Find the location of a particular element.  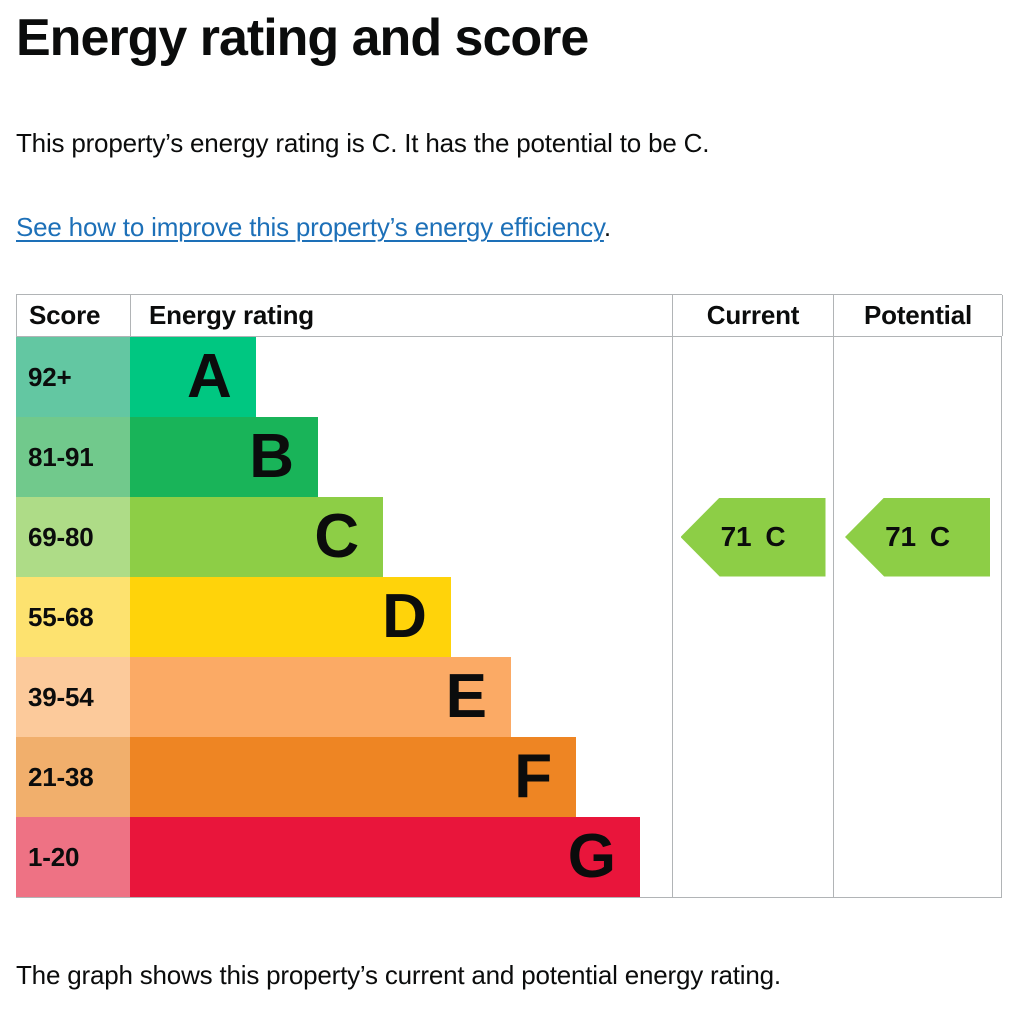

page-title: Energy rating and score is located at coordinates (302, 38).